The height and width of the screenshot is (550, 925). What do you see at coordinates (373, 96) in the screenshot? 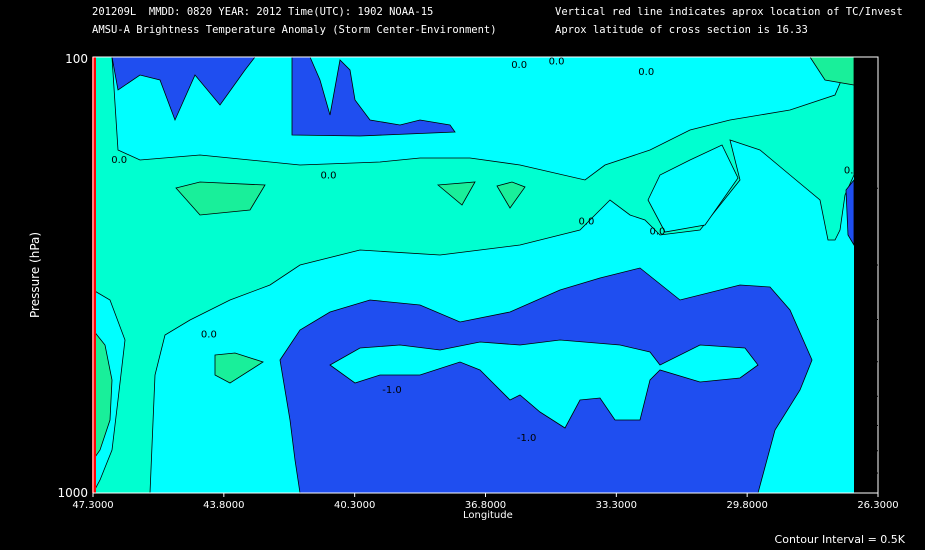
I see `field-blue-top-mid` at bounding box center [373, 96].